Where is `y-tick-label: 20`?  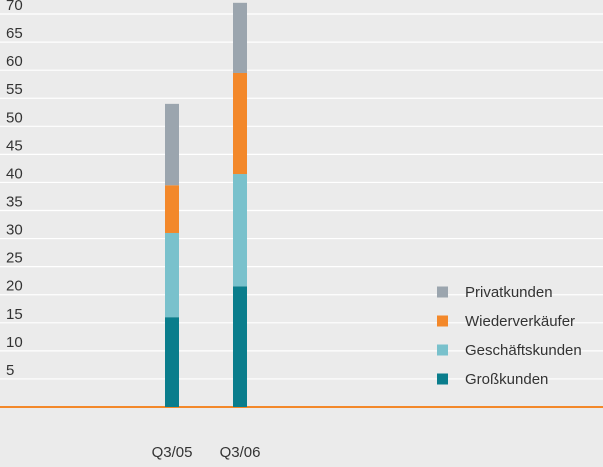
y-tick-label: 20 is located at coordinates (14, 286).